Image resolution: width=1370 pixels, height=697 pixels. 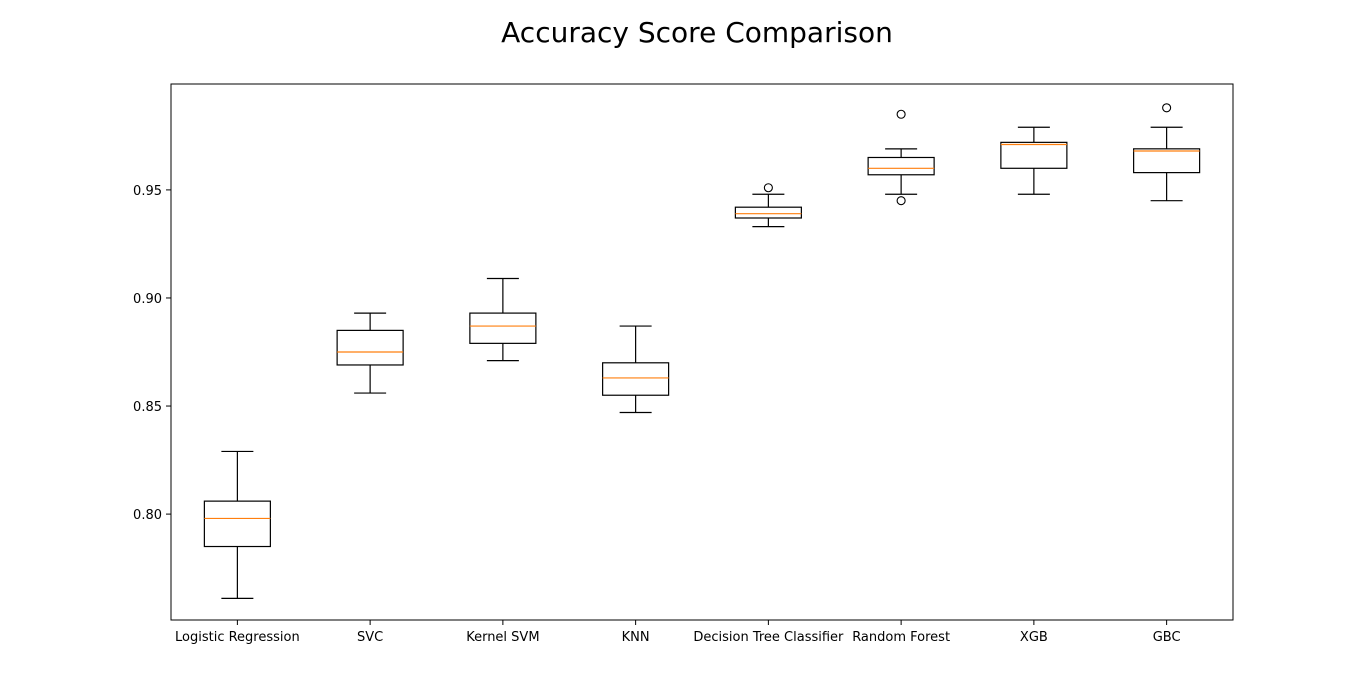 I want to click on y-tick-label: 0.95, so click(x=147, y=191).